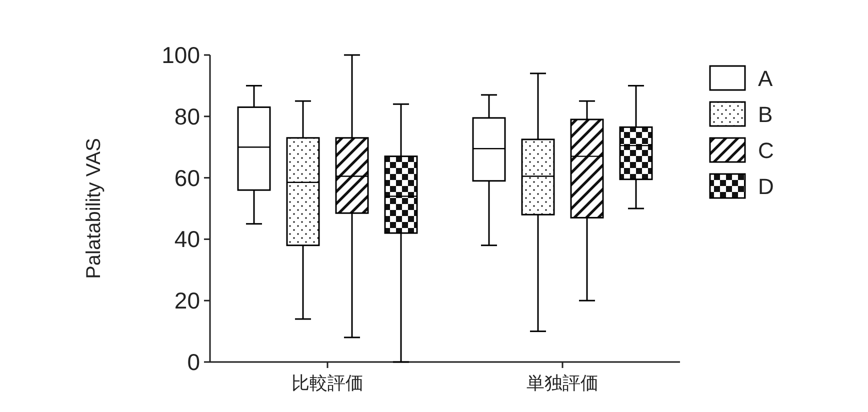 This screenshot has height=412, width=868. Describe the element at coordinates (94, 208) in the screenshot. I see `y-axis-title: Palatability VAS` at that location.